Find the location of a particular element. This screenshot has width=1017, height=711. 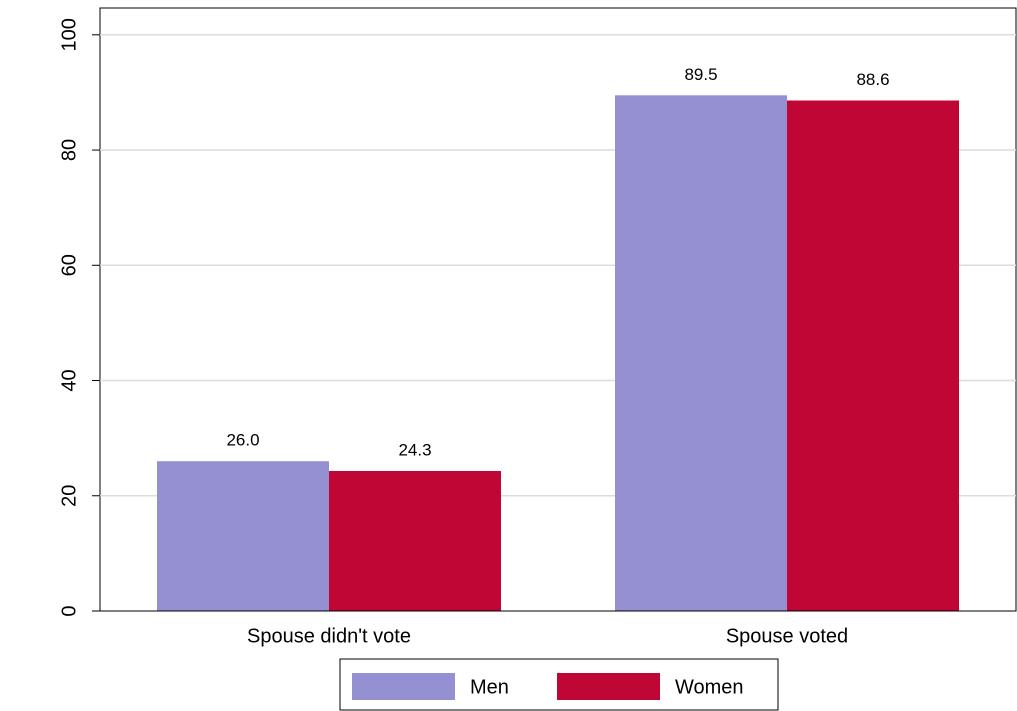

value-label: 26.0 is located at coordinates (242, 440).